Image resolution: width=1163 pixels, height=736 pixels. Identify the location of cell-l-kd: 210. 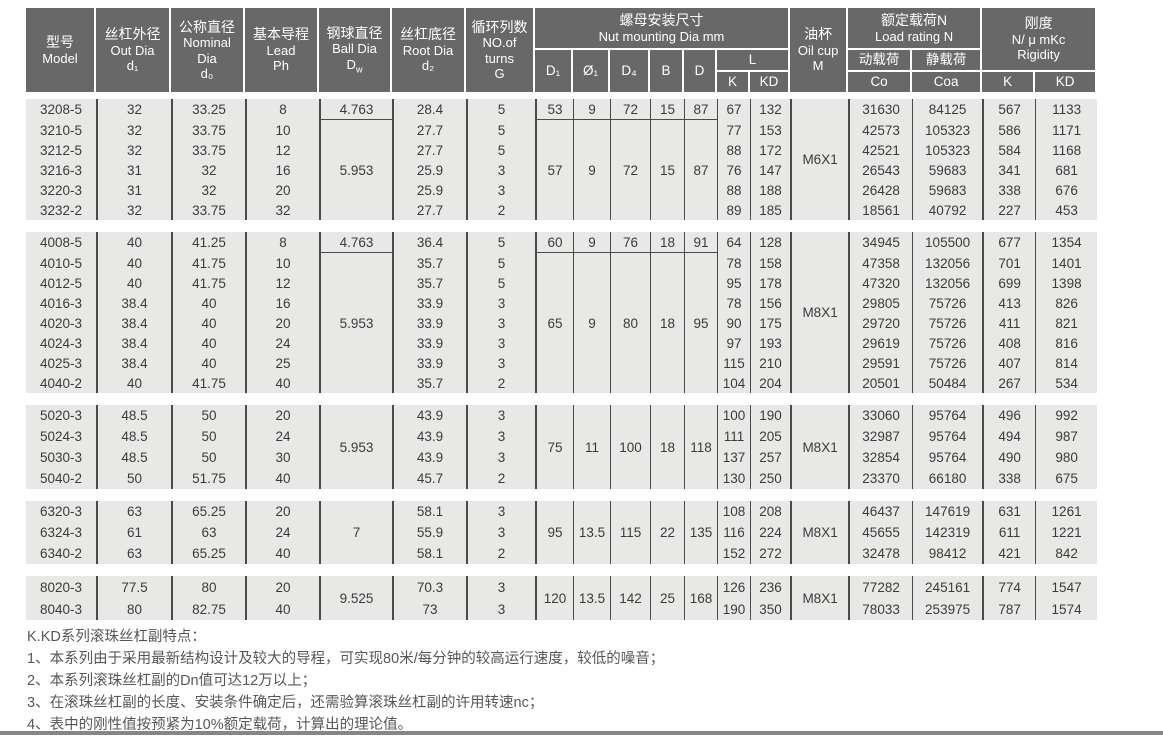
(770, 363).